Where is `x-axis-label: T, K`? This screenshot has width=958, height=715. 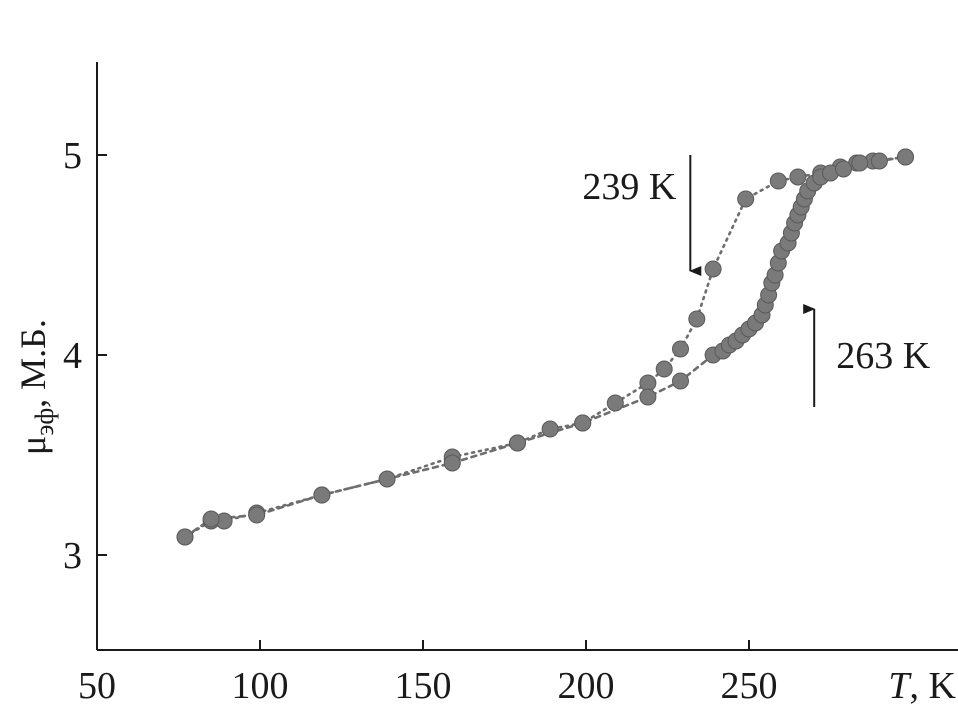 x-axis-label: T, K is located at coordinates (922, 686).